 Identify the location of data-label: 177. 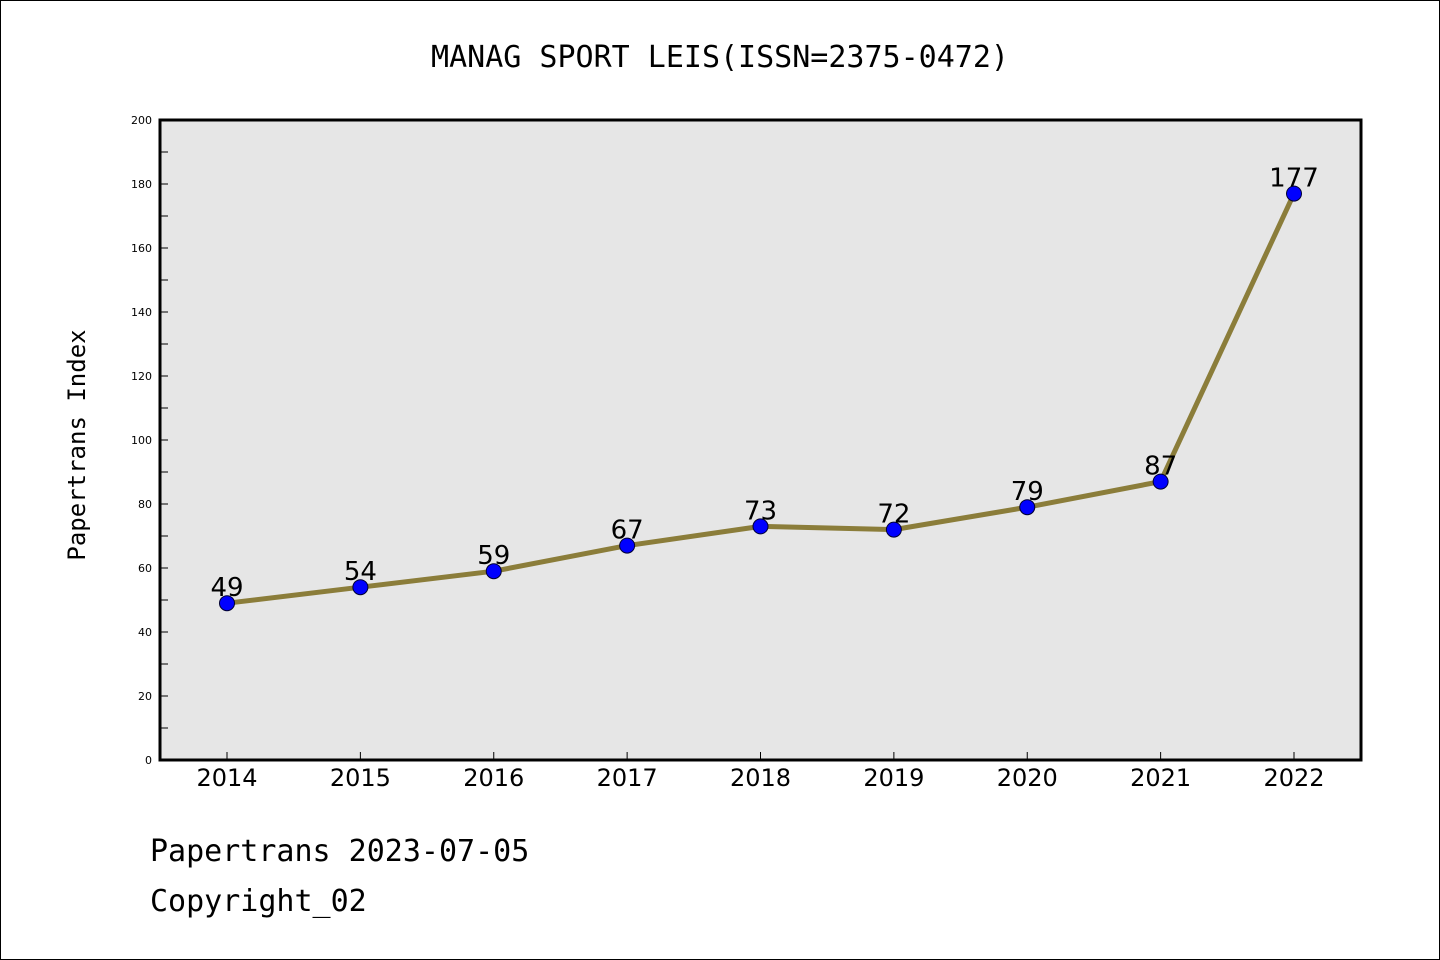
(1294, 179).